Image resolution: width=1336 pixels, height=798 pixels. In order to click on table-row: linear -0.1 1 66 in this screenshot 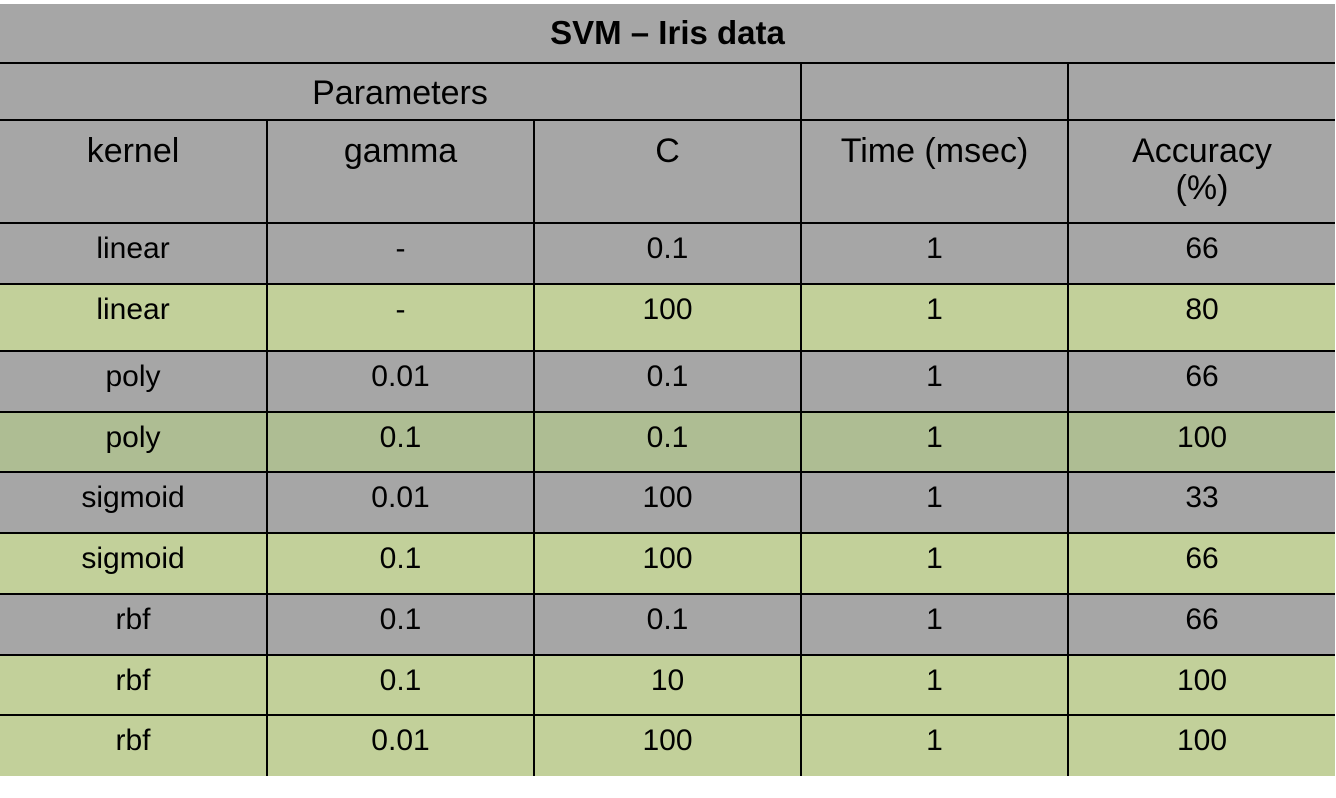, I will do `click(667, 253)`.